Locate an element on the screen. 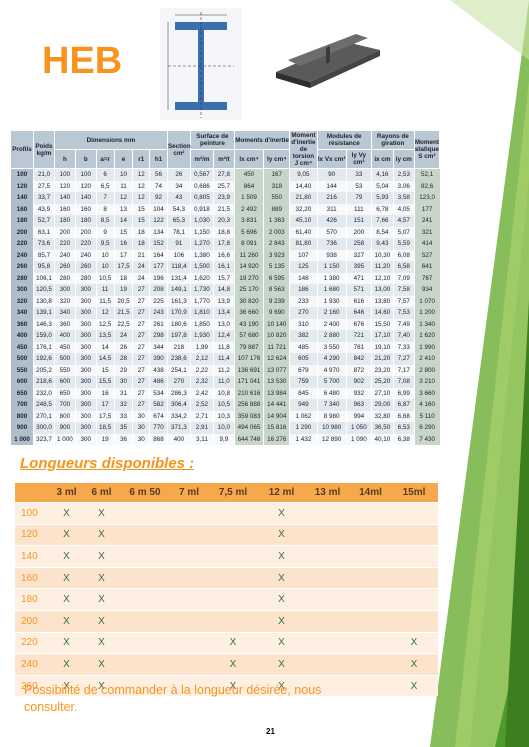 This screenshot has height=747, width=529. spec-cell: 32,80 is located at coordinates (382, 416).